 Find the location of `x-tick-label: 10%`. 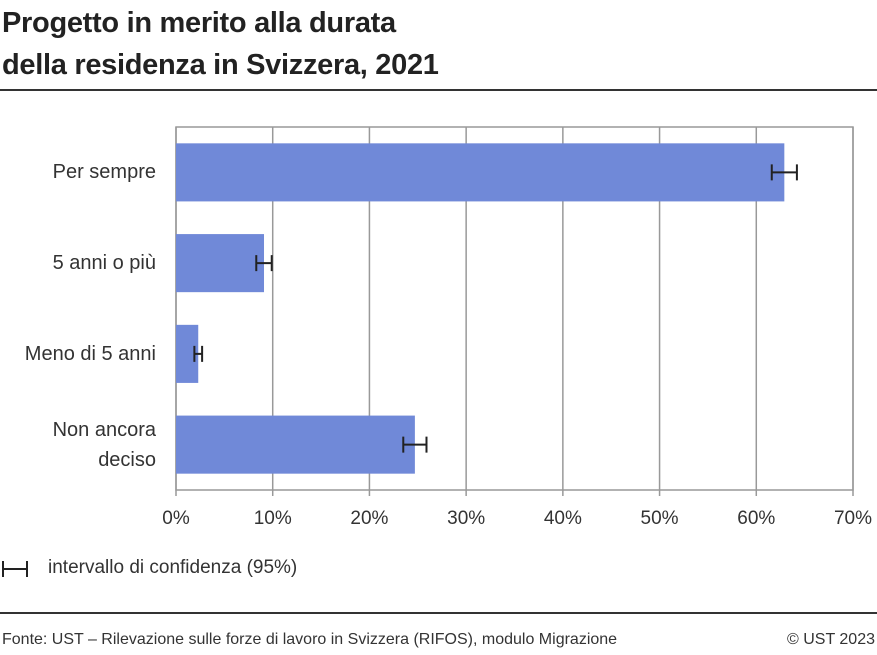

x-tick-label: 10% is located at coordinates (273, 518).